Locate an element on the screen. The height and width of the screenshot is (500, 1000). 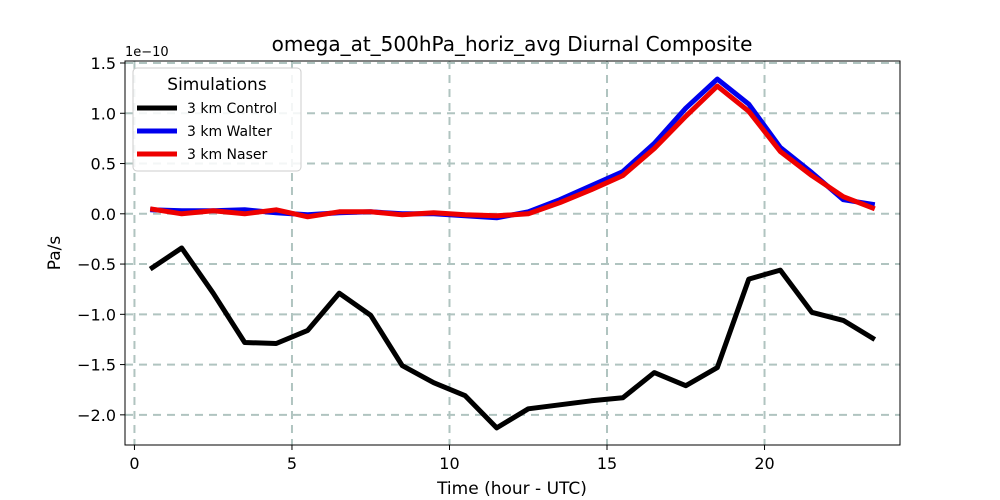
y-offset-label: 1e−10 is located at coordinates (147, 52).